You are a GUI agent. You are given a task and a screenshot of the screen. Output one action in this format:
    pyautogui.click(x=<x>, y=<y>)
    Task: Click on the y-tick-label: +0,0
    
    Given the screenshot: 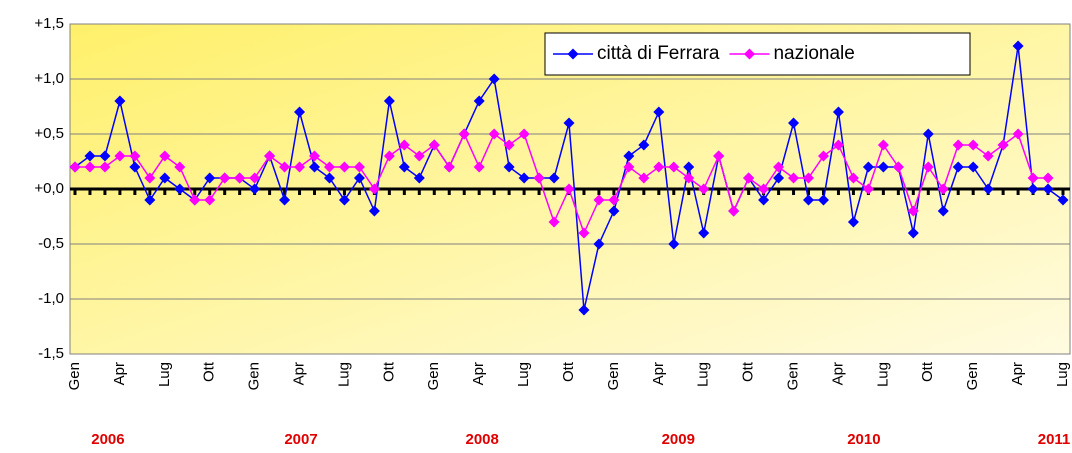 What is the action you would take?
    pyautogui.click(x=49, y=188)
    